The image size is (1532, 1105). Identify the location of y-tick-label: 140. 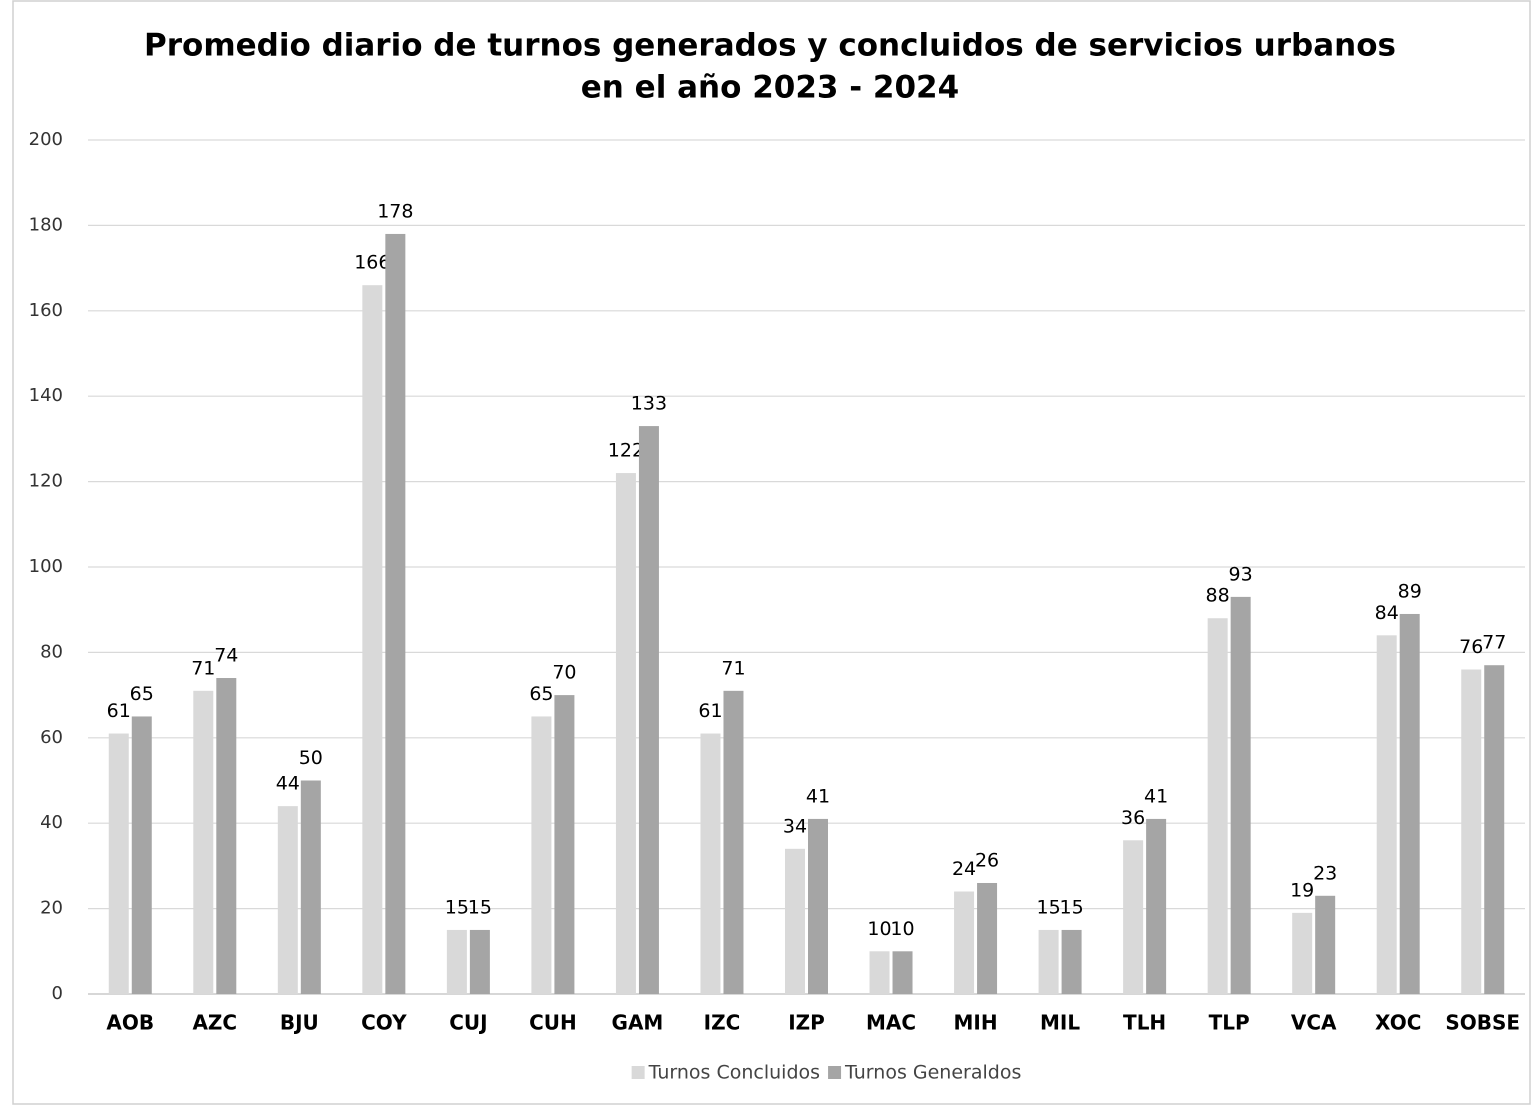
(46, 395).